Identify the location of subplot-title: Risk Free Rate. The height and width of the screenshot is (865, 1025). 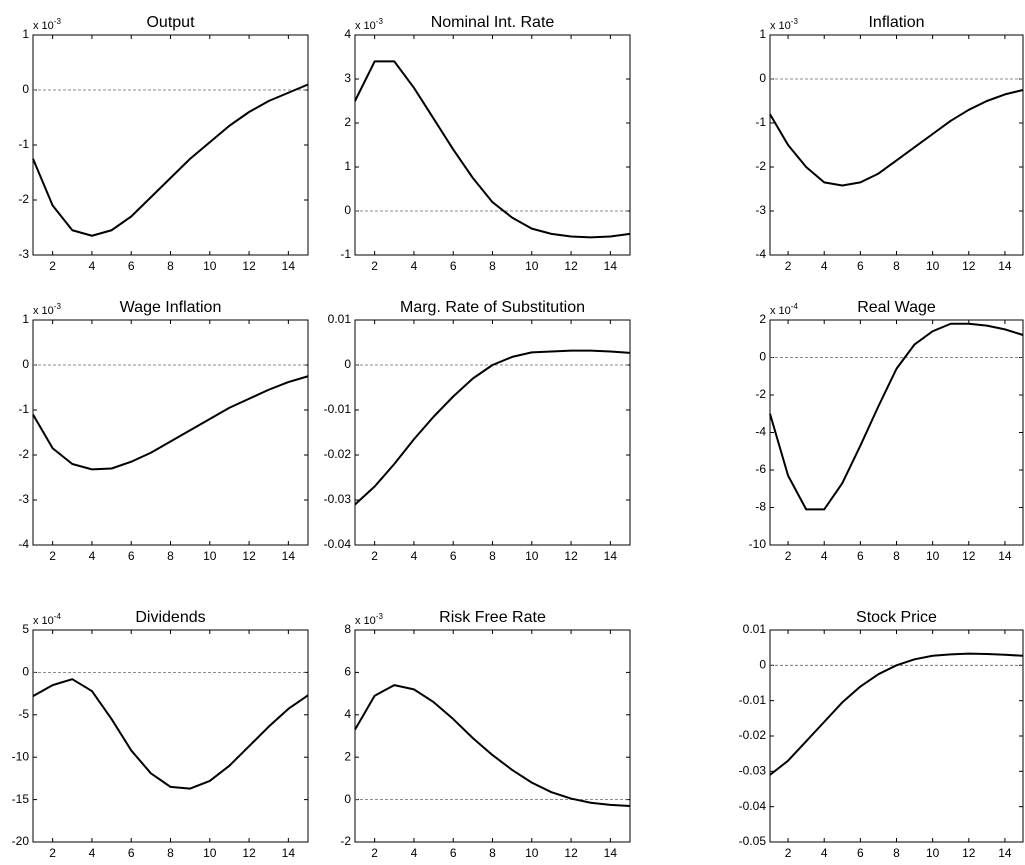
(492, 617).